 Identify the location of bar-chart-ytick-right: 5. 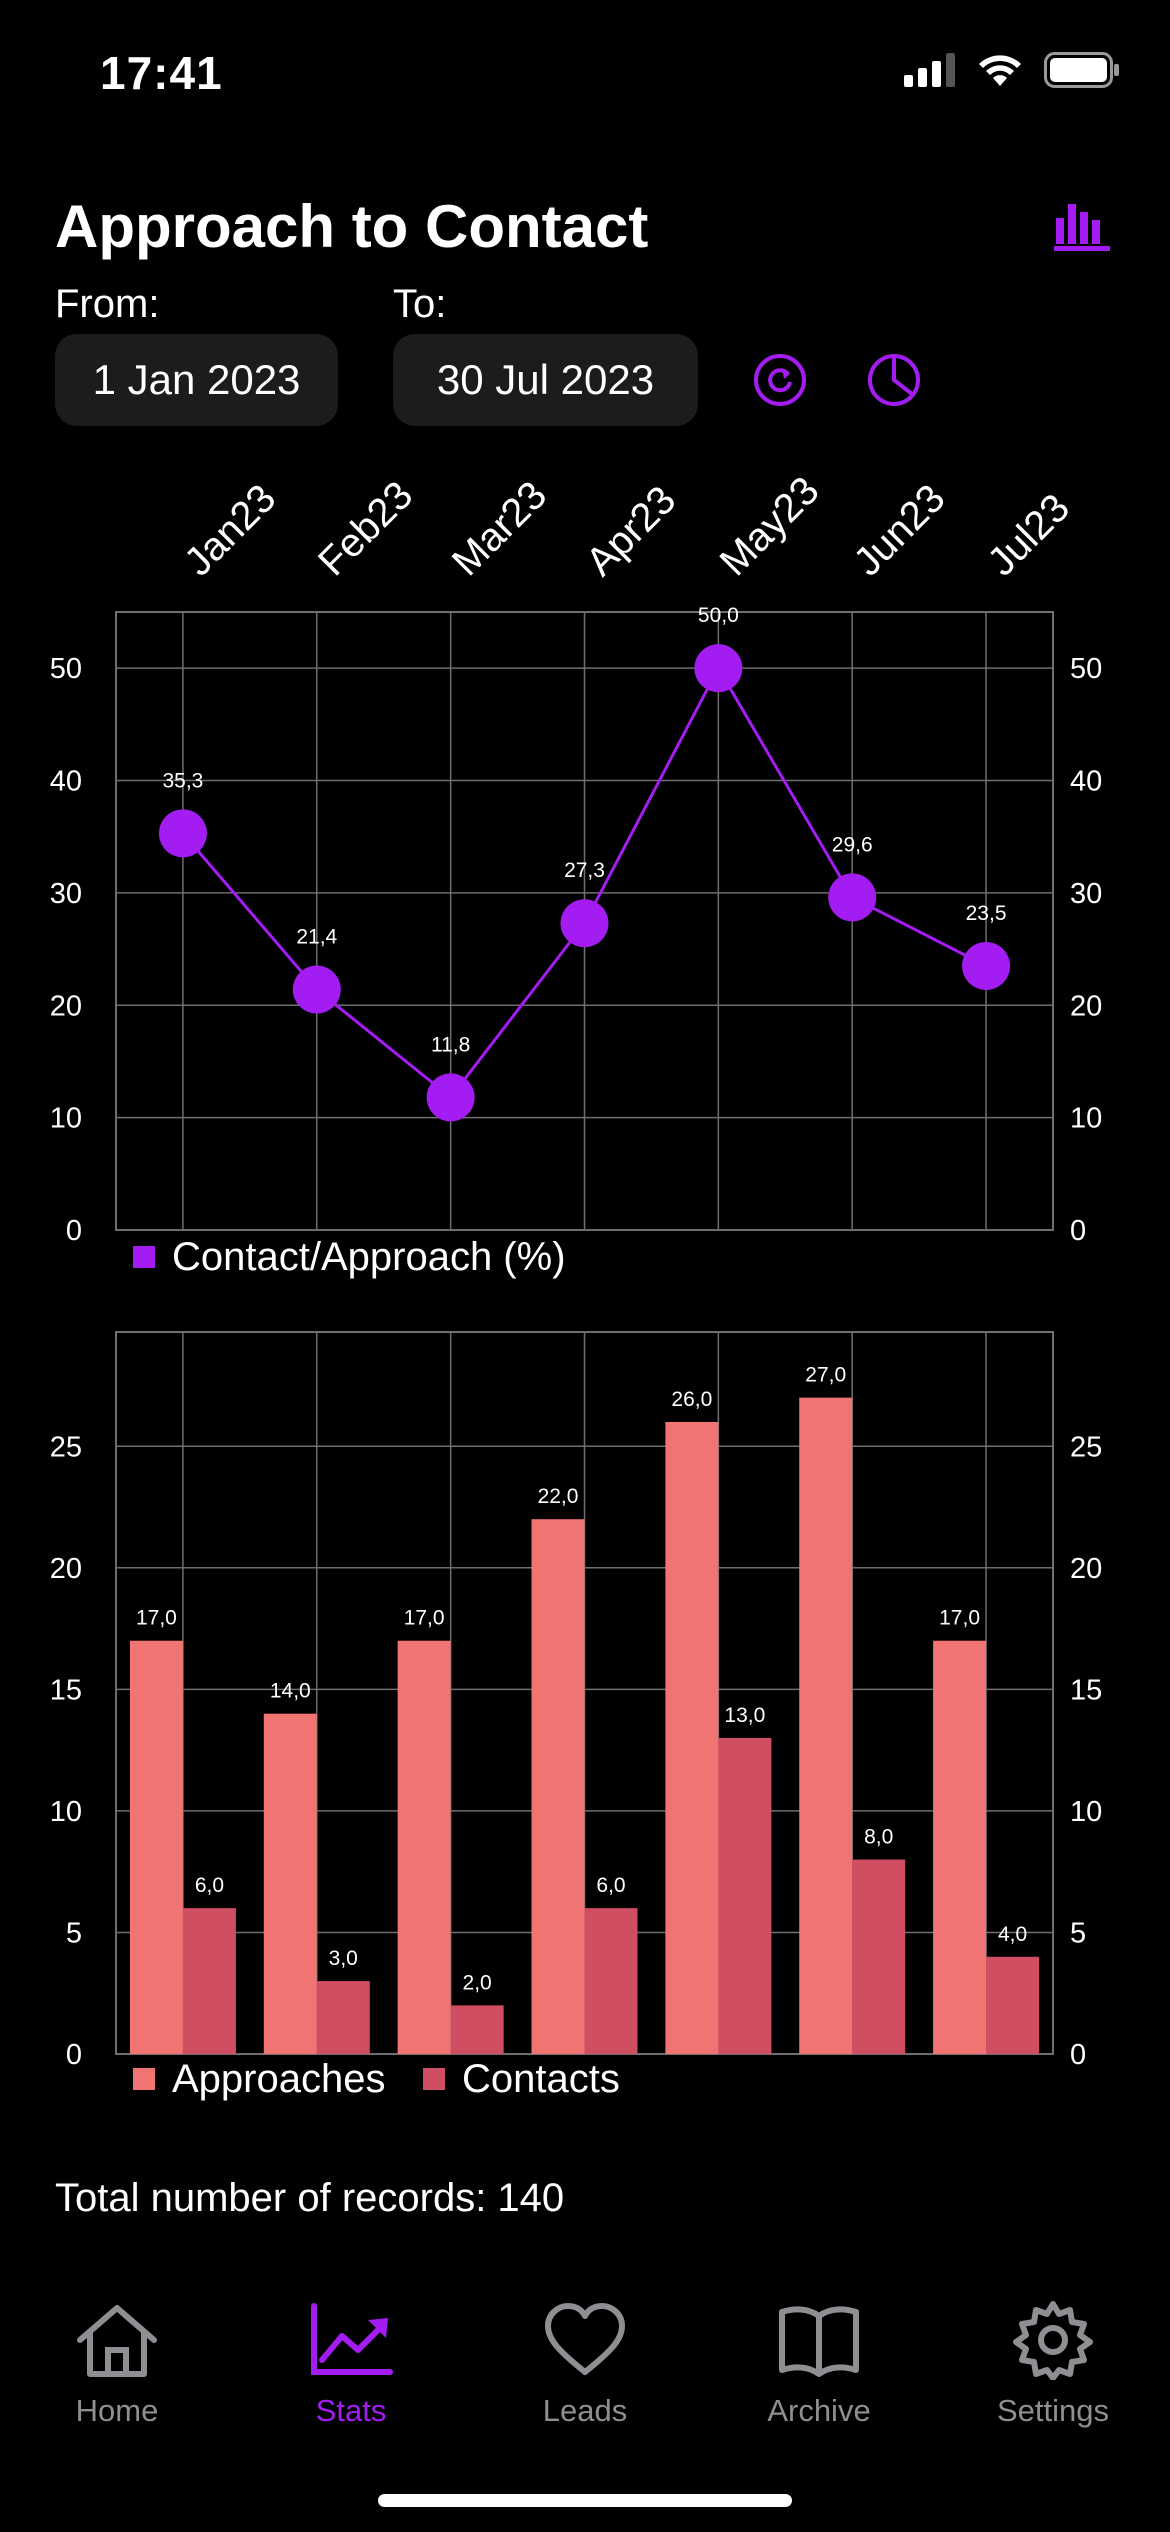
(1078, 1933).